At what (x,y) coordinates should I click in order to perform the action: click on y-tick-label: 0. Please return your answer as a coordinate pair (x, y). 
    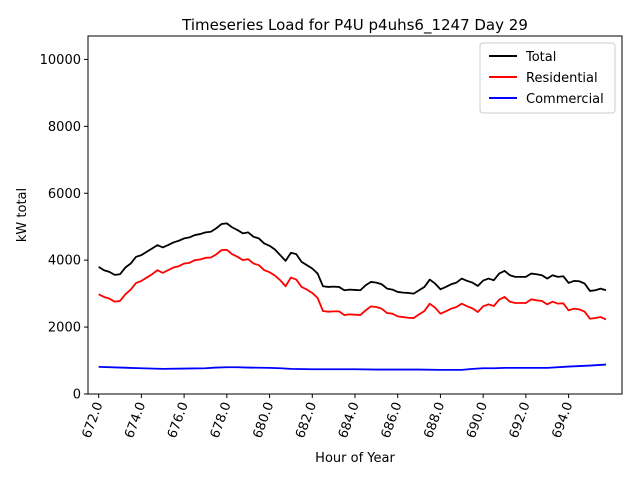
    Looking at the image, I should click on (77, 395).